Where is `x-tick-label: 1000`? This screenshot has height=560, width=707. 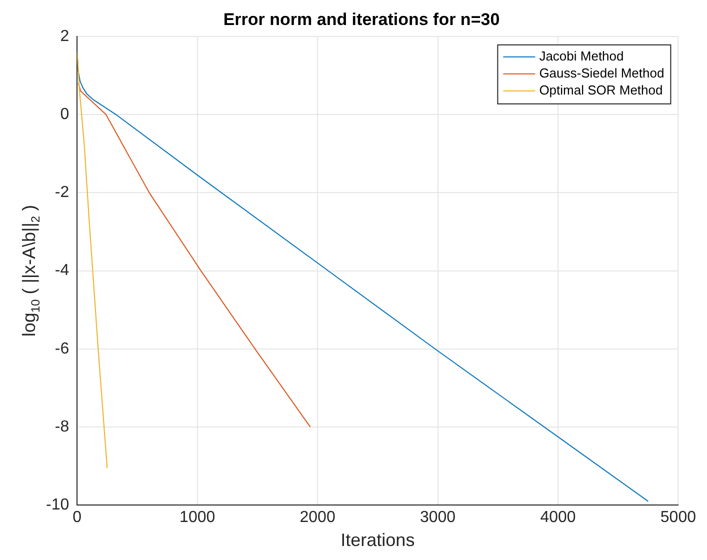 x-tick-label: 1000 is located at coordinates (198, 517).